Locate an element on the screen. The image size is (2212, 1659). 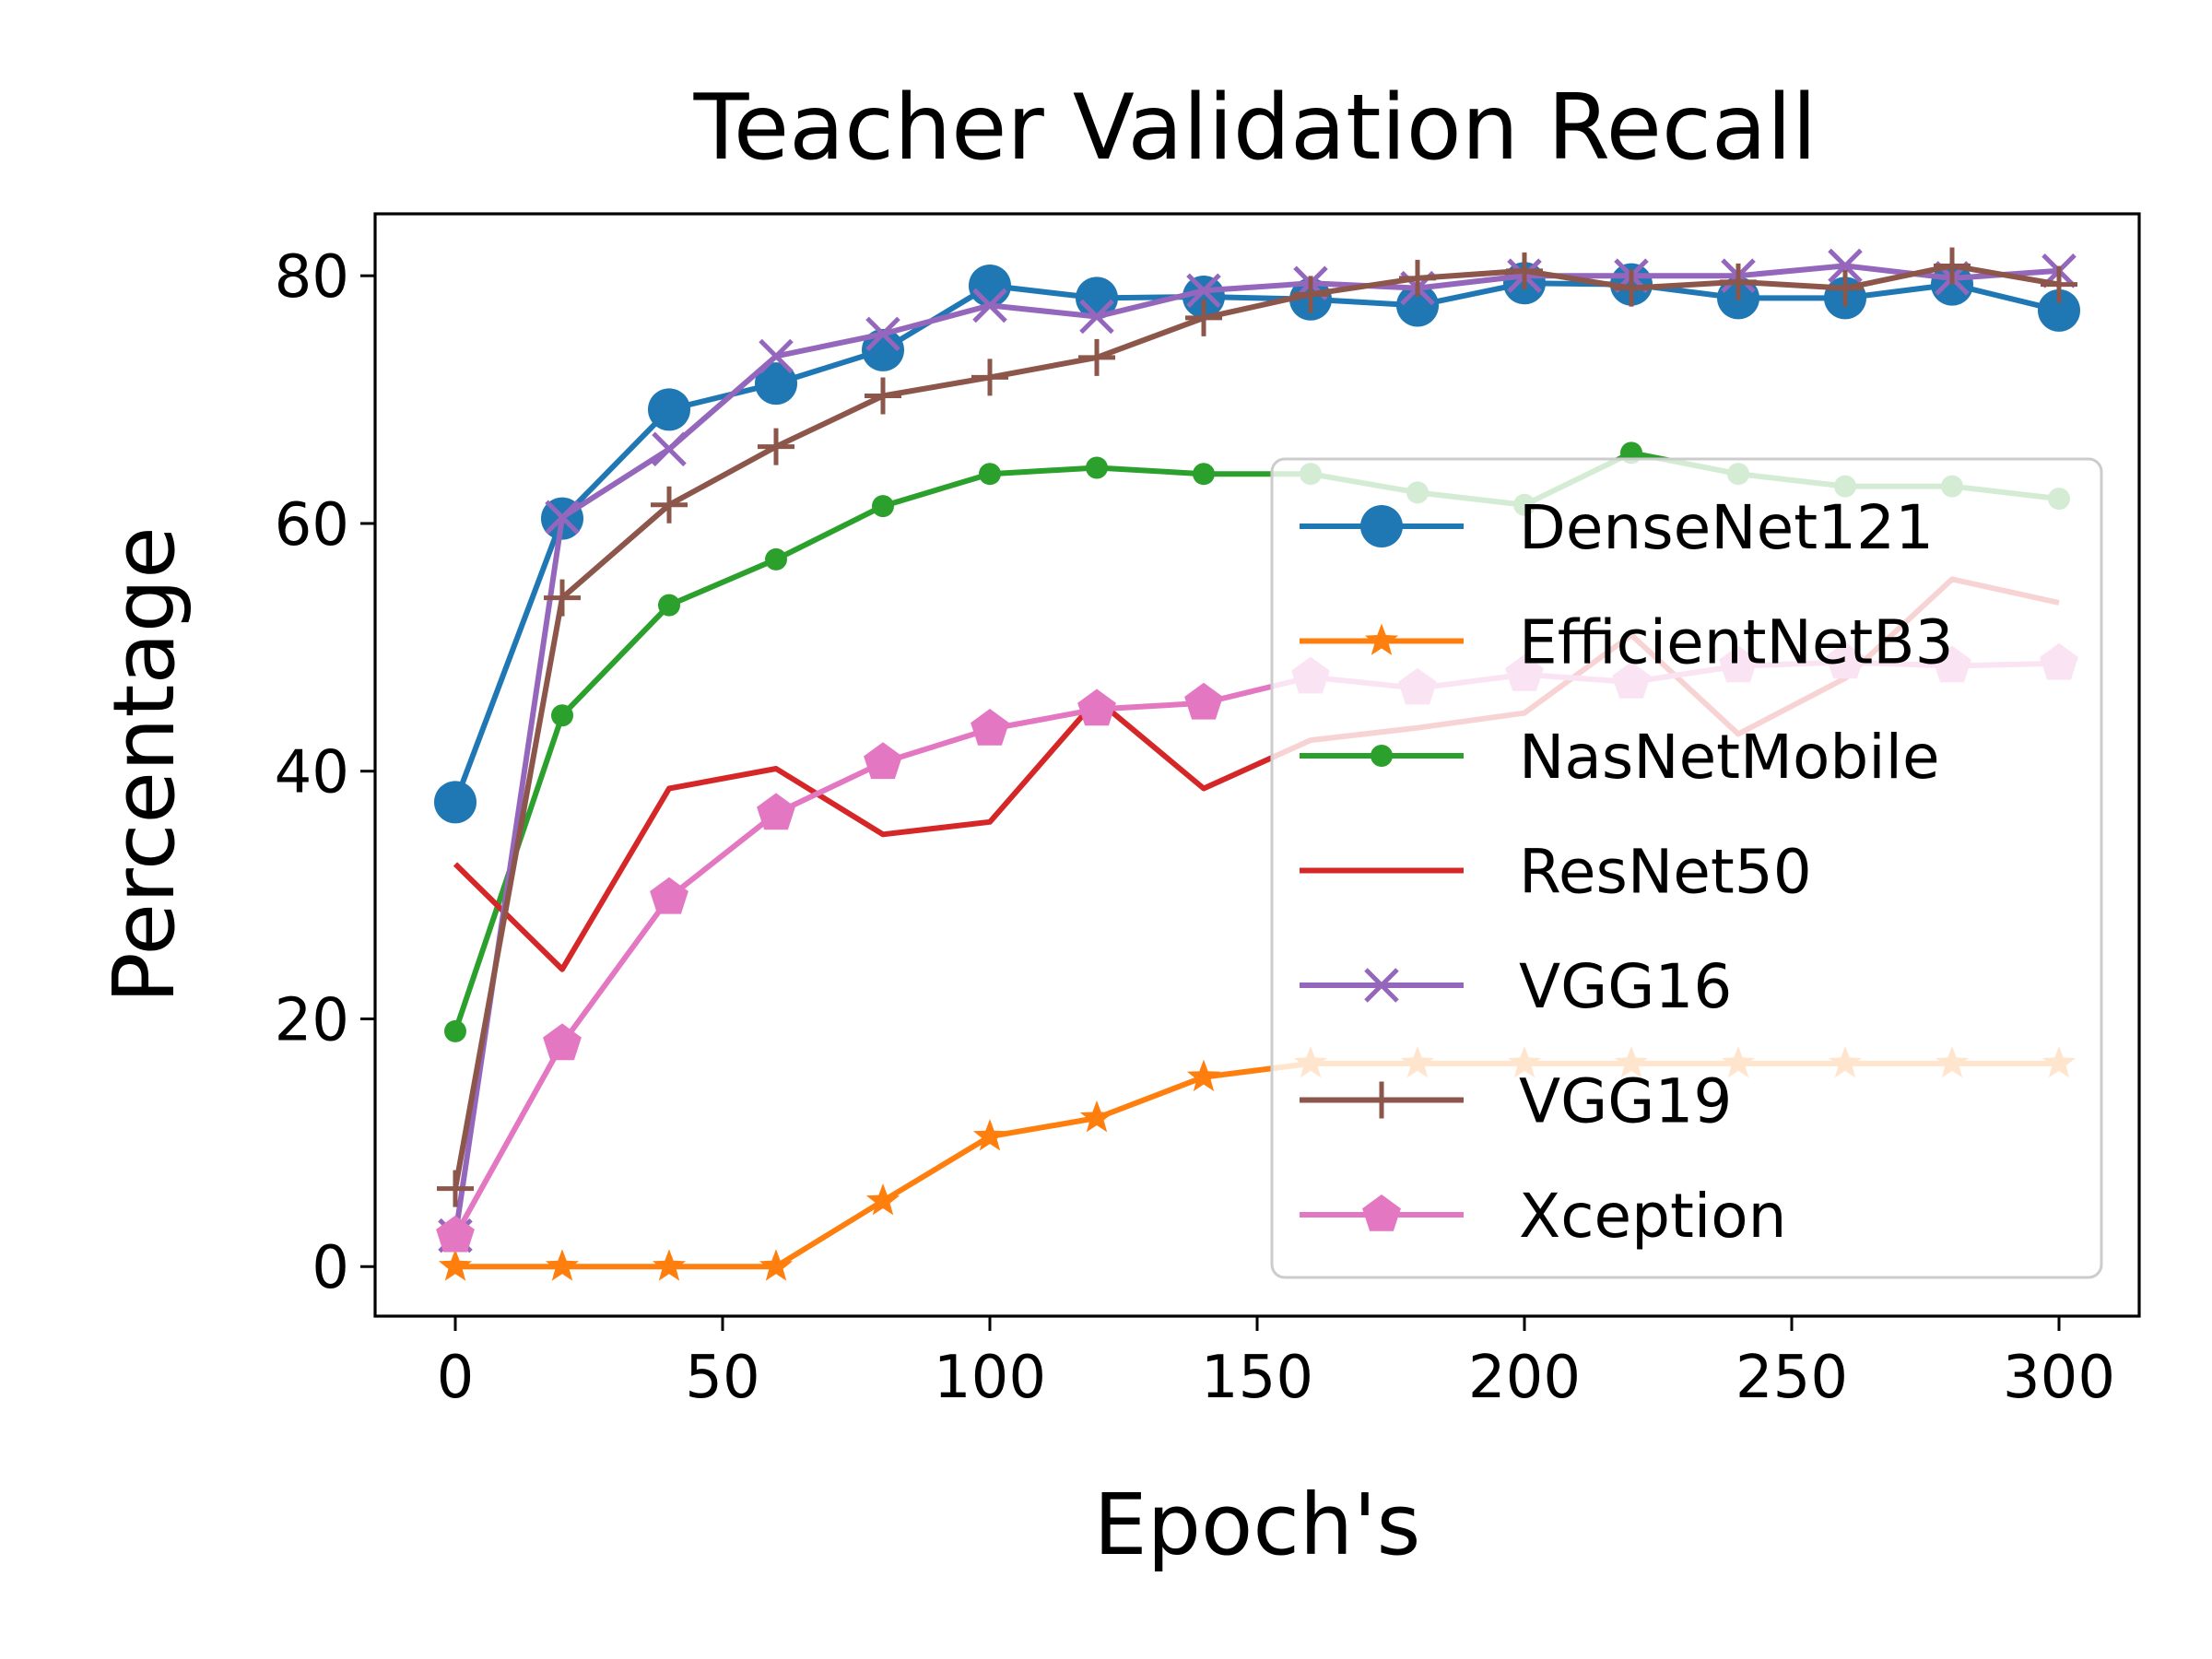
x-tick-label: 150 is located at coordinates (1257, 1378).